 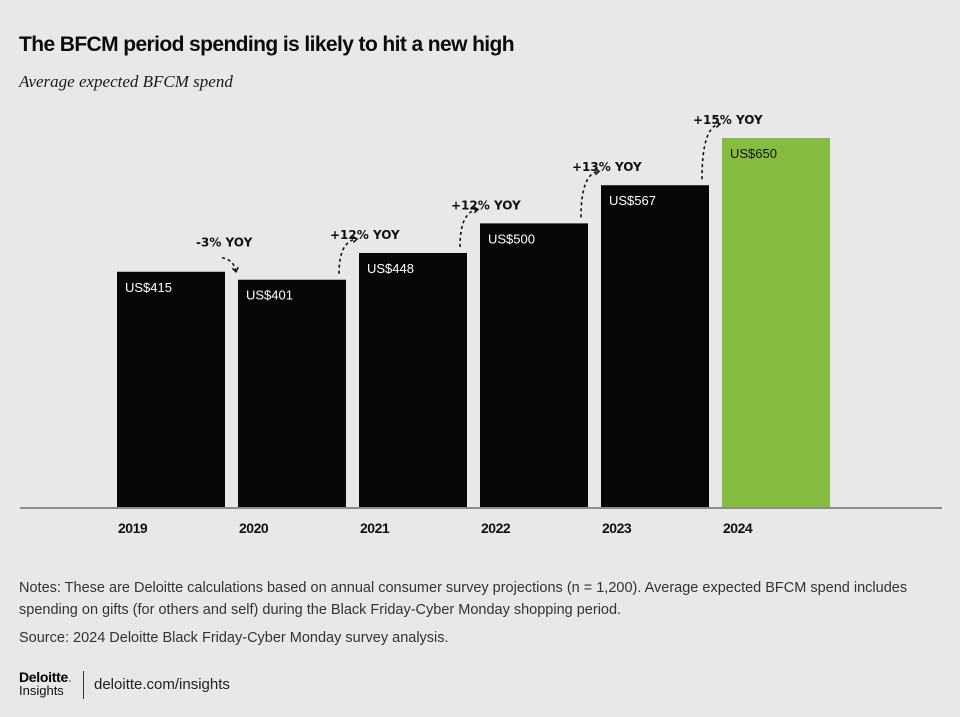 I want to click on yoy-annotation: -3% YOY, so click(x=224, y=243).